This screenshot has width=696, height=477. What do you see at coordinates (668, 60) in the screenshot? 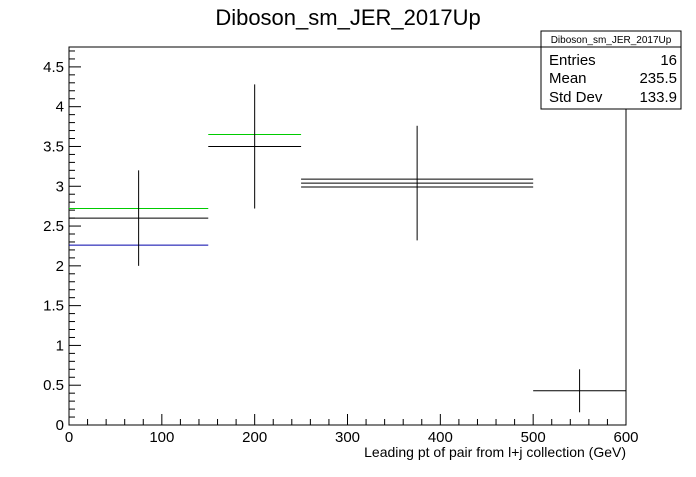
I see `stats-entries-value: 16` at bounding box center [668, 60].